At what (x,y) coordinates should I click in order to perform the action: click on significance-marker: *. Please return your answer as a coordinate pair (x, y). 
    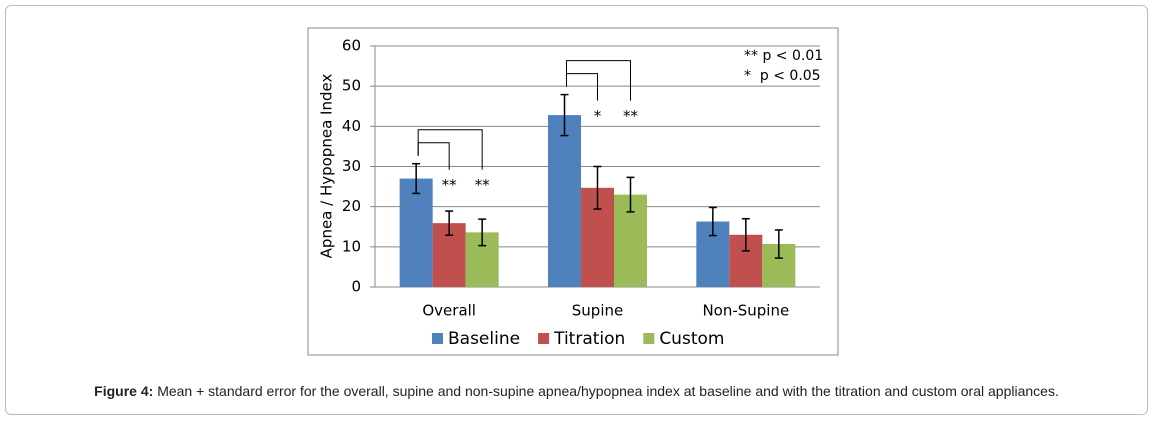
    Looking at the image, I should click on (598, 116).